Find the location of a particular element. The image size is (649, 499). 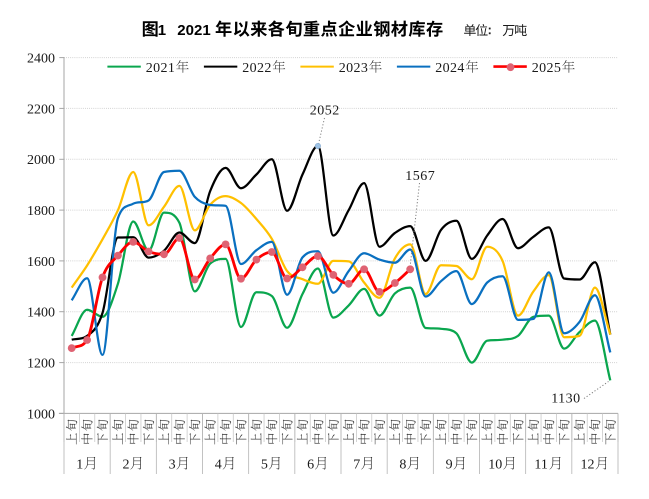

svg-text: 1400 is located at coordinates (41, 313).